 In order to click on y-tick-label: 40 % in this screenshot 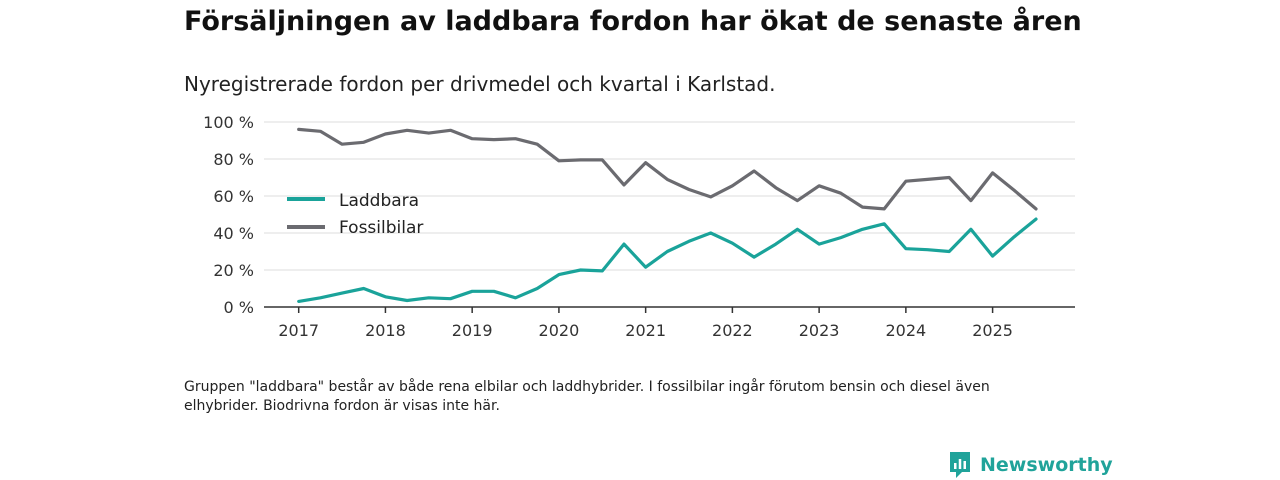, I will do `click(233, 233)`.